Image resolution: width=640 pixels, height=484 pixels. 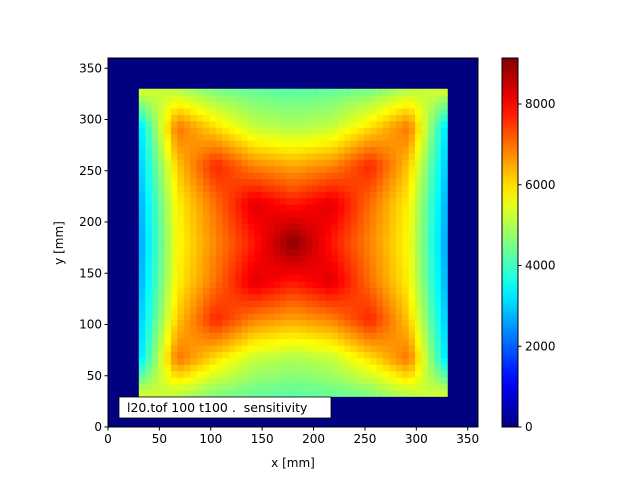 What do you see at coordinates (90, 325) in the screenshot?
I see `y-tick-label: 100` at bounding box center [90, 325].